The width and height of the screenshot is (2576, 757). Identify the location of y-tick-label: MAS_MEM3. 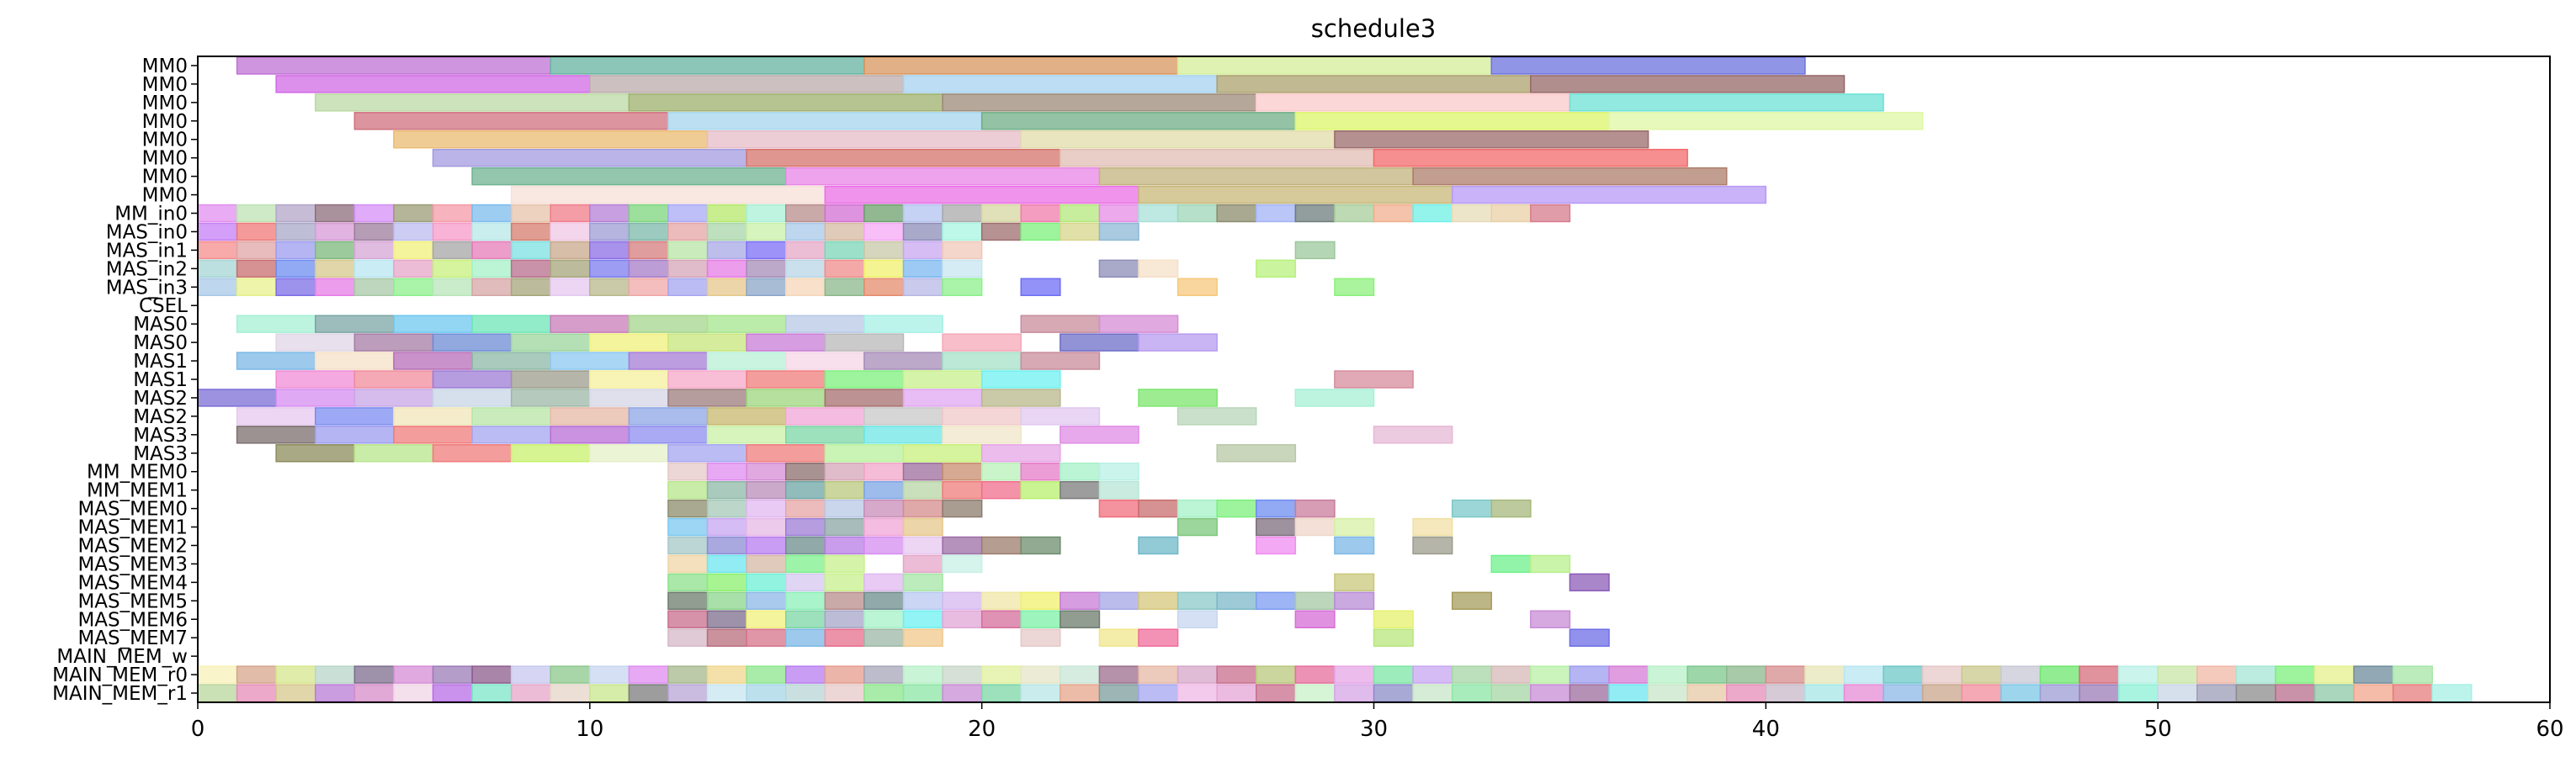
(132, 564).